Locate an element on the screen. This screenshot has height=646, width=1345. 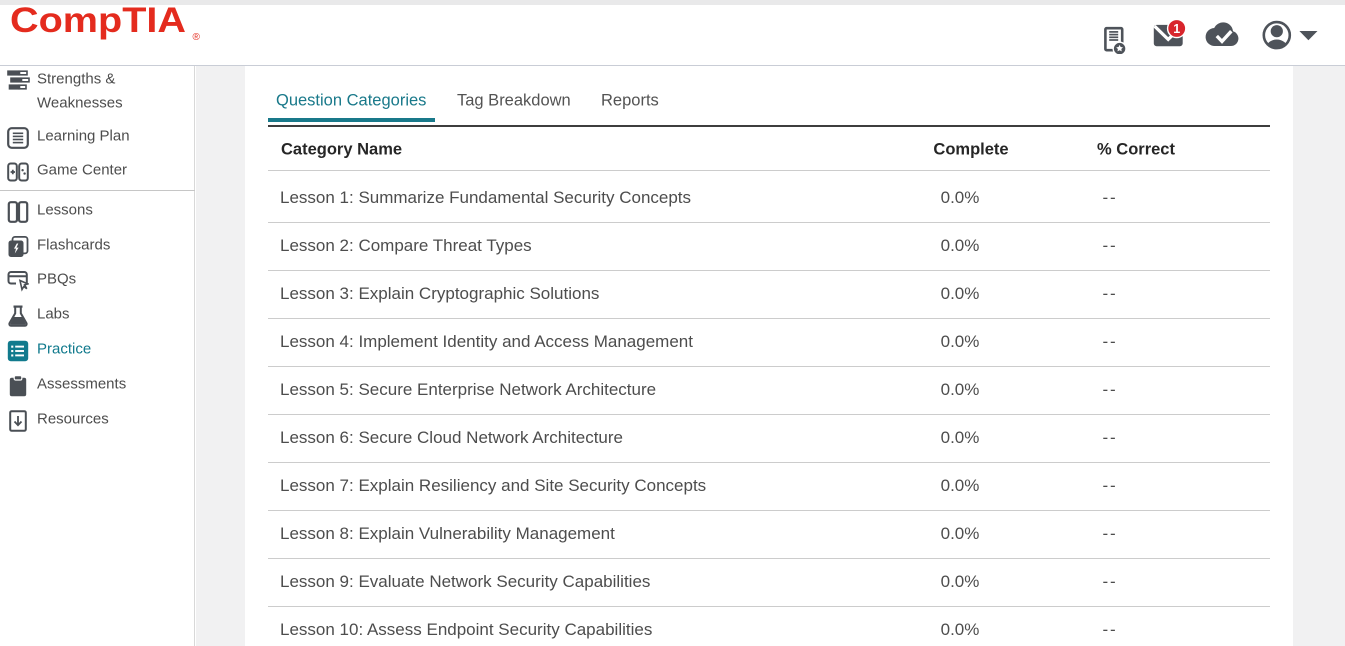
svg-text: 1 is located at coordinates (1176, 29).